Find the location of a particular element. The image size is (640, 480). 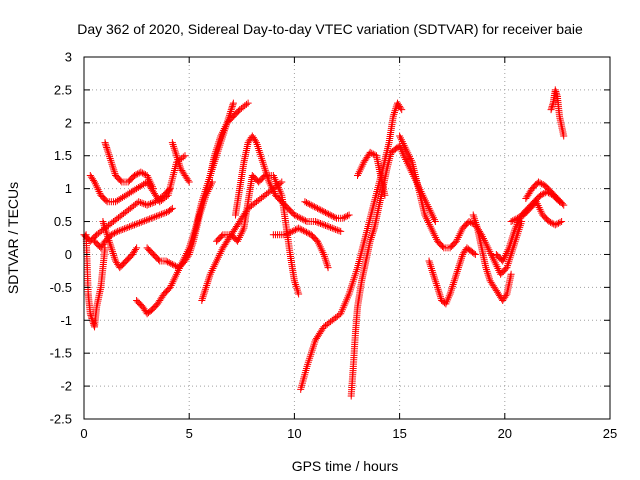

series-track-s is located at coordinates (461, 205).